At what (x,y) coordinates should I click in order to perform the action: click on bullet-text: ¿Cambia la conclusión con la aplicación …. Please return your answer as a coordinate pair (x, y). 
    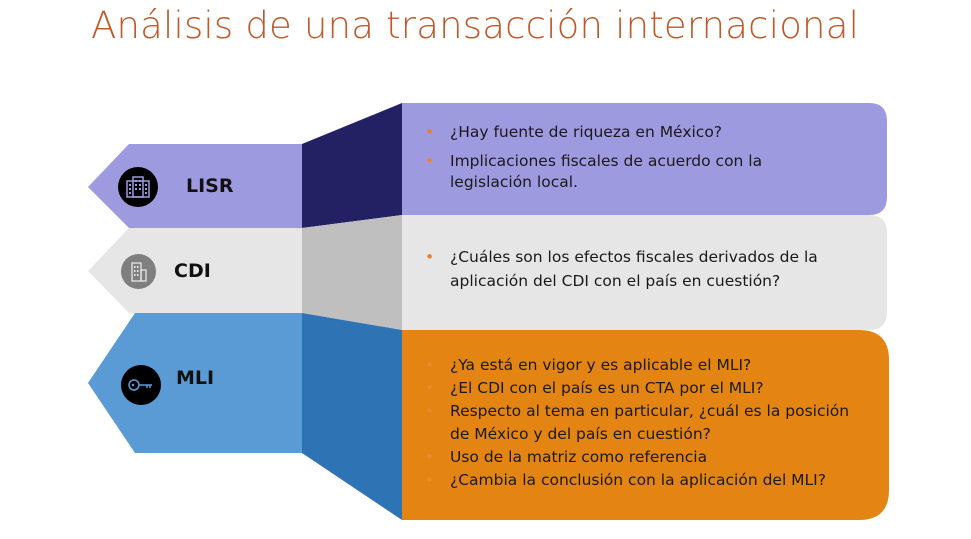
    Looking at the image, I should click on (638, 480).